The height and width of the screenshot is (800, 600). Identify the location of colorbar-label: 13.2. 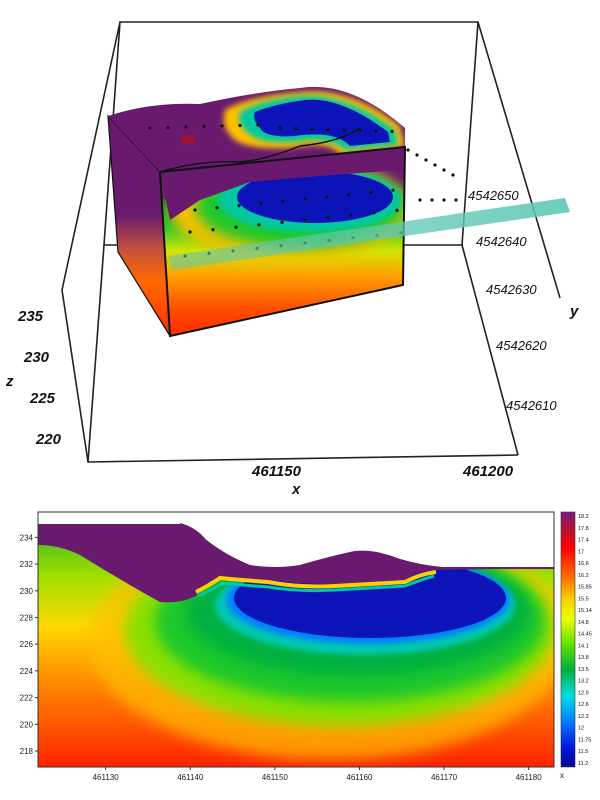
(583, 682).